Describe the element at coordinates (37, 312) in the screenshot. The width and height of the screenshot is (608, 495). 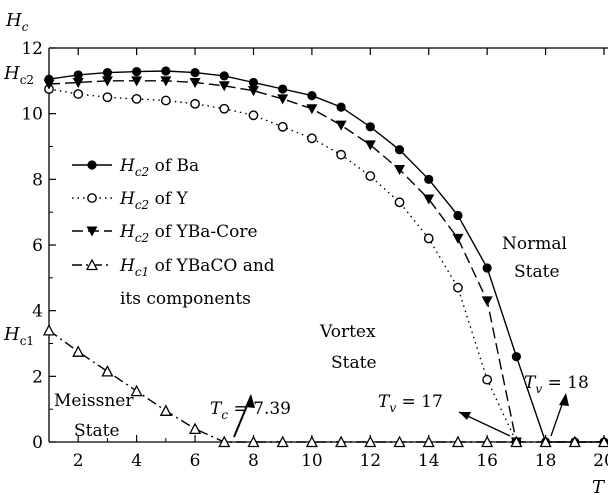
I see `y-tick-label: 4` at that location.